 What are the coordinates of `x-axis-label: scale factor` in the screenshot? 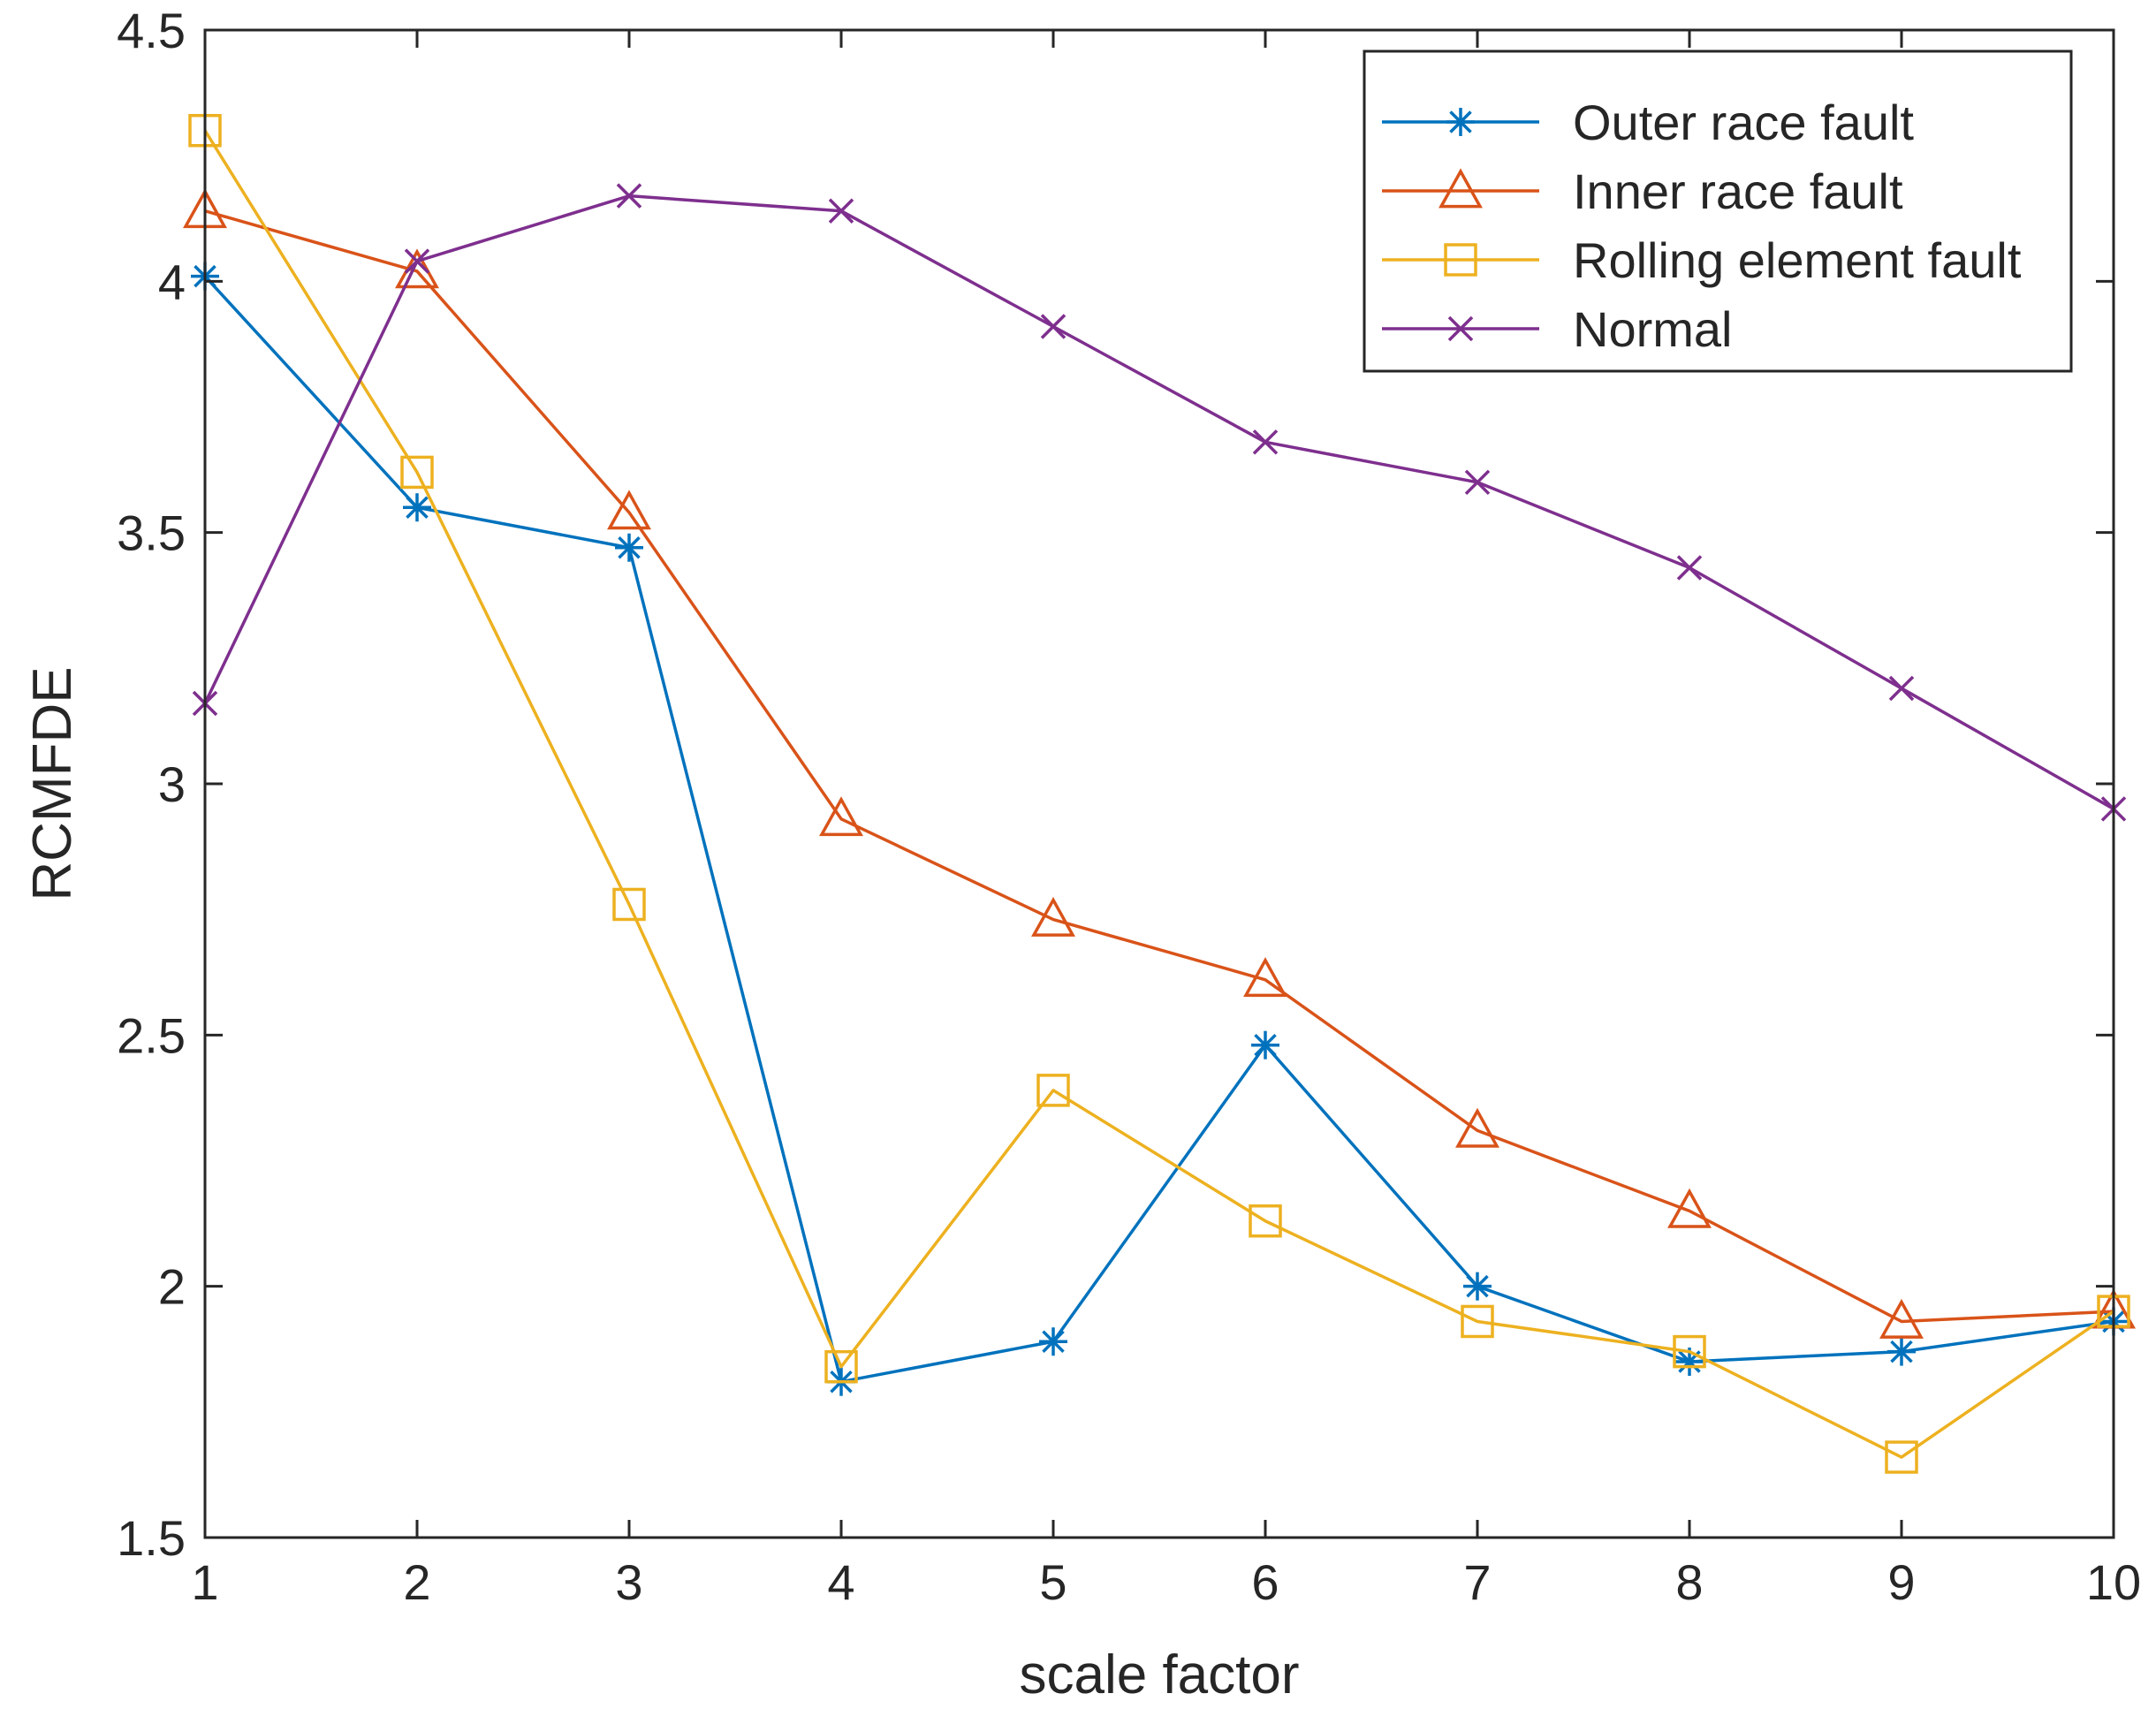 It's located at (1159, 1674).